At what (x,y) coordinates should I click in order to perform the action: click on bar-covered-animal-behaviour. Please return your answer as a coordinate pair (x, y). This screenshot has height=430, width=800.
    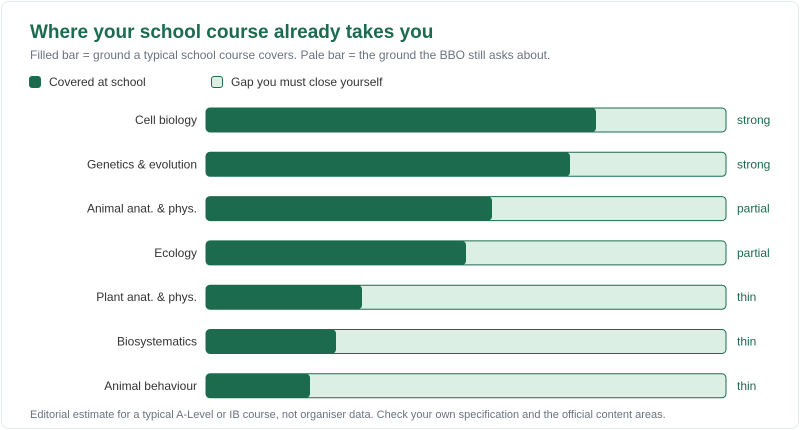
    Looking at the image, I should click on (258, 385).